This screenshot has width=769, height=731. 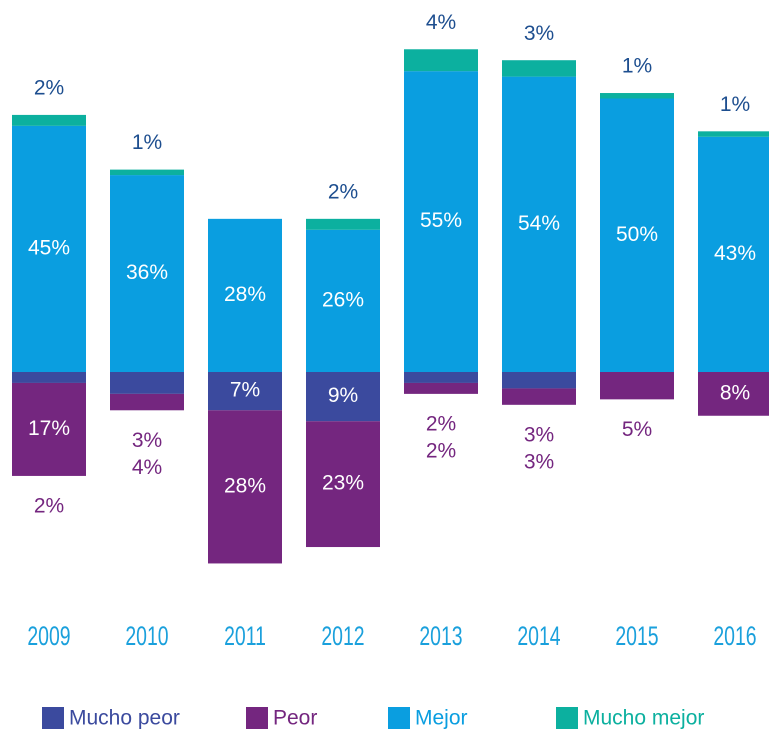 What do you see at coordinates (636, 636) in the screenshot?
I see `x-tick-label: 2015` at bounding box center [636, 636].